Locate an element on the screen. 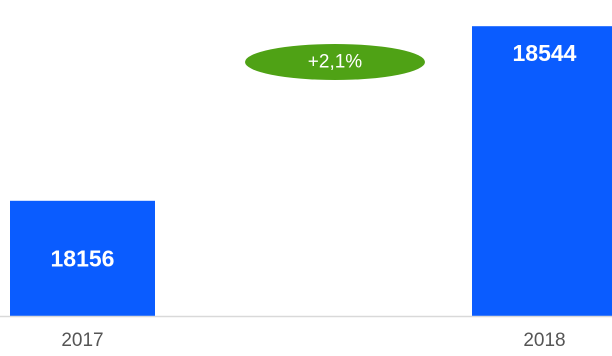 The height and width of the screenshot is (356, 612). change-badge-label: +2,1% is located at coordinates (335, 62).